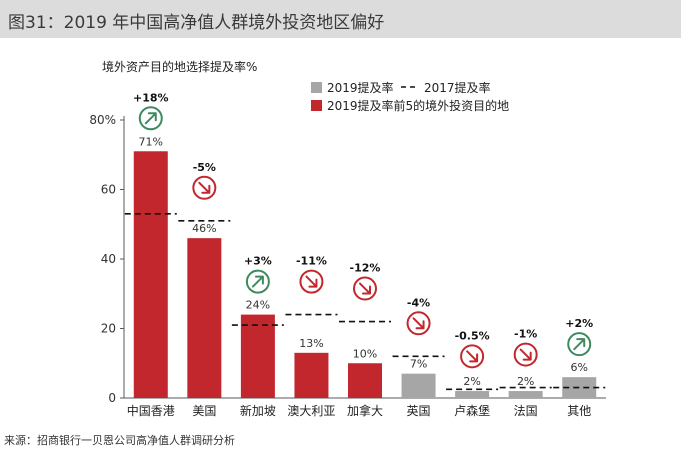 The height and width of the screenshot is (454, 681). What do you see at coordinates (360, 87) in the screenshot?
I see `legend-gray-label: 2019提及率` at bounding box center [360, 87].